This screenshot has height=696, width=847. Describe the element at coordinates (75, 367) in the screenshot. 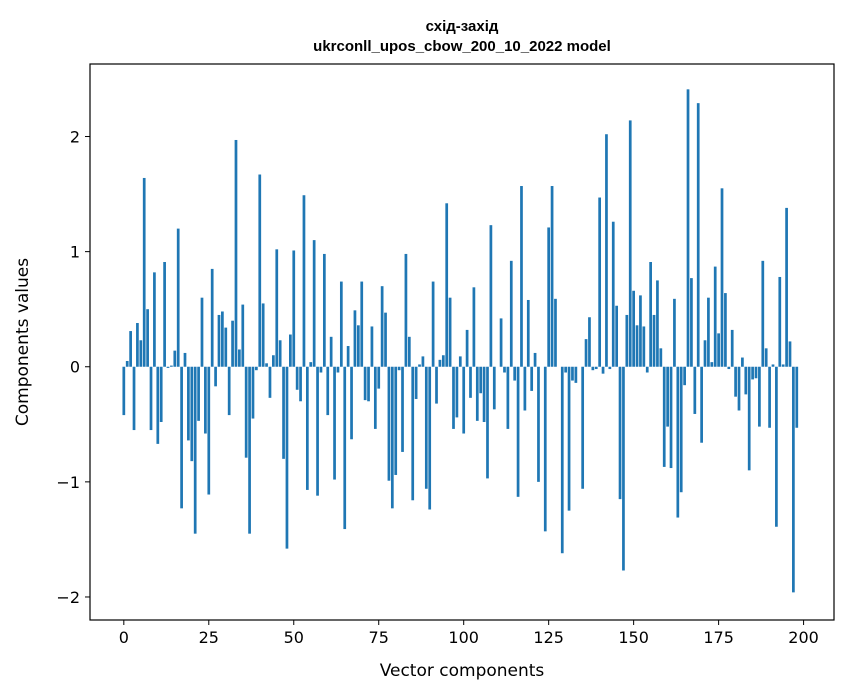

I see `y-tick-label: 0` at that location.